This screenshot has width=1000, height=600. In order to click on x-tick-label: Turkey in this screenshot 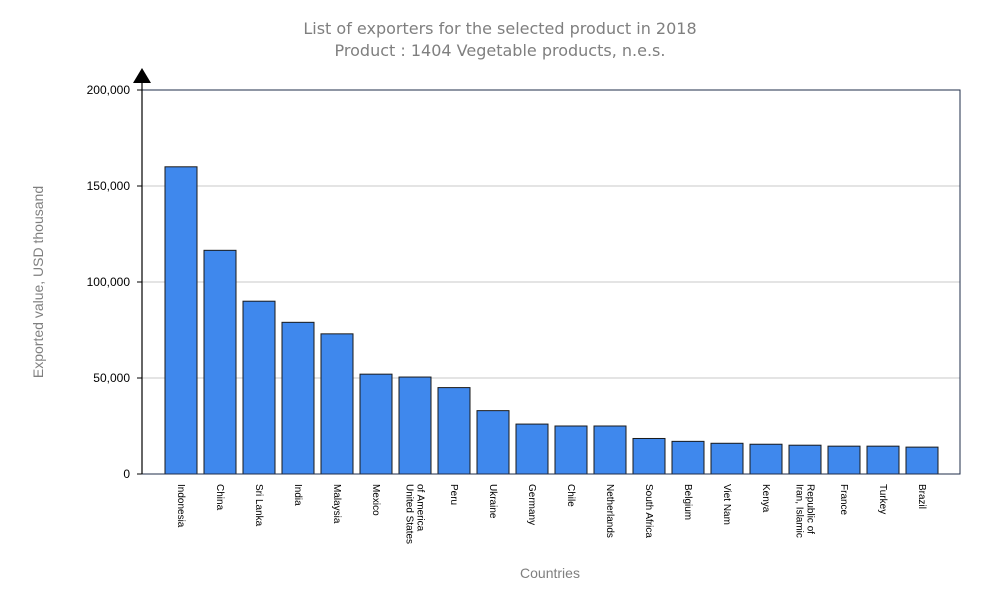, I will do `click(882, 499)`.